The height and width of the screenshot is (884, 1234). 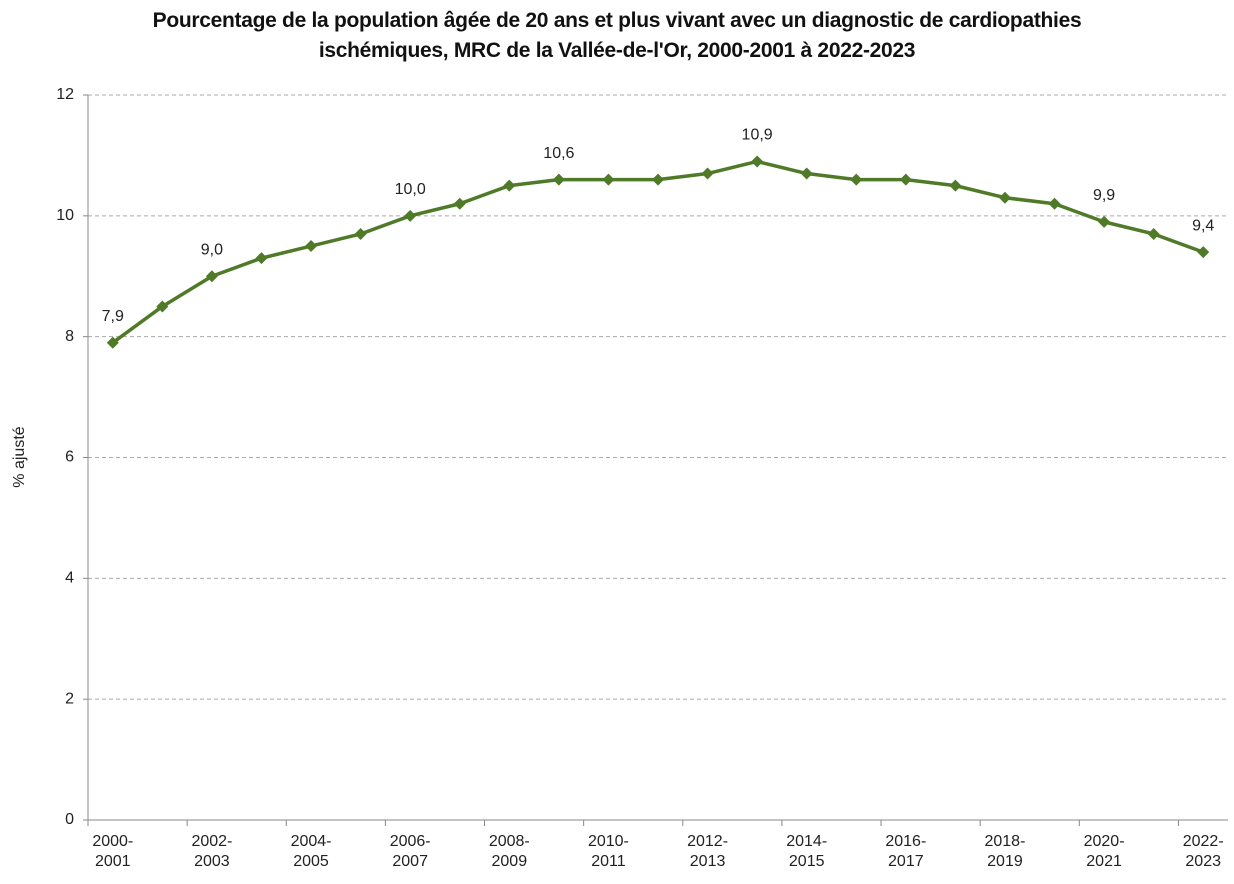 What do you see at coordinates (1104, 195) in the screenshot?
I see `value-label: 9,9` at bounding box center [1104, 195].